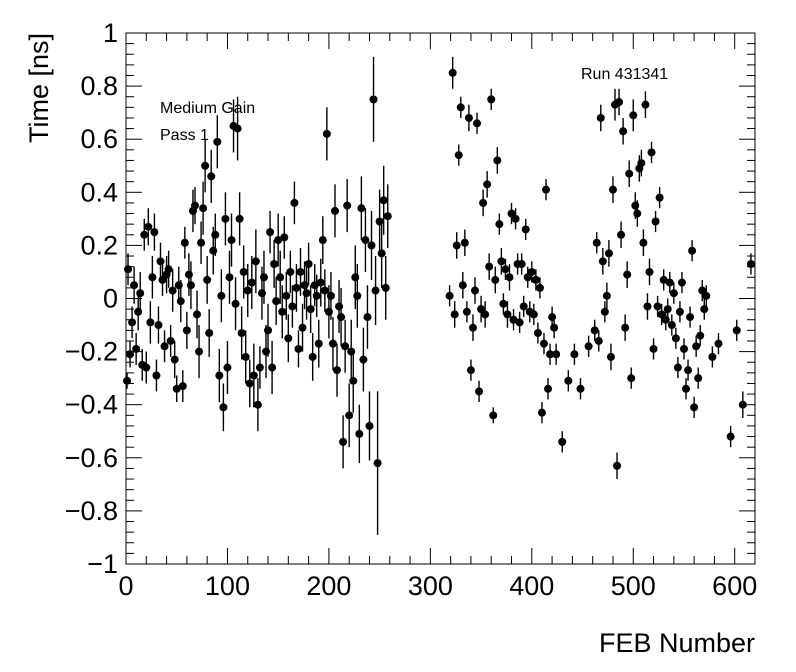  What do you see at coordinates (227, 586) in the screenshot?
I see `x-tick-label: 100` at bounding box center [227, 586].